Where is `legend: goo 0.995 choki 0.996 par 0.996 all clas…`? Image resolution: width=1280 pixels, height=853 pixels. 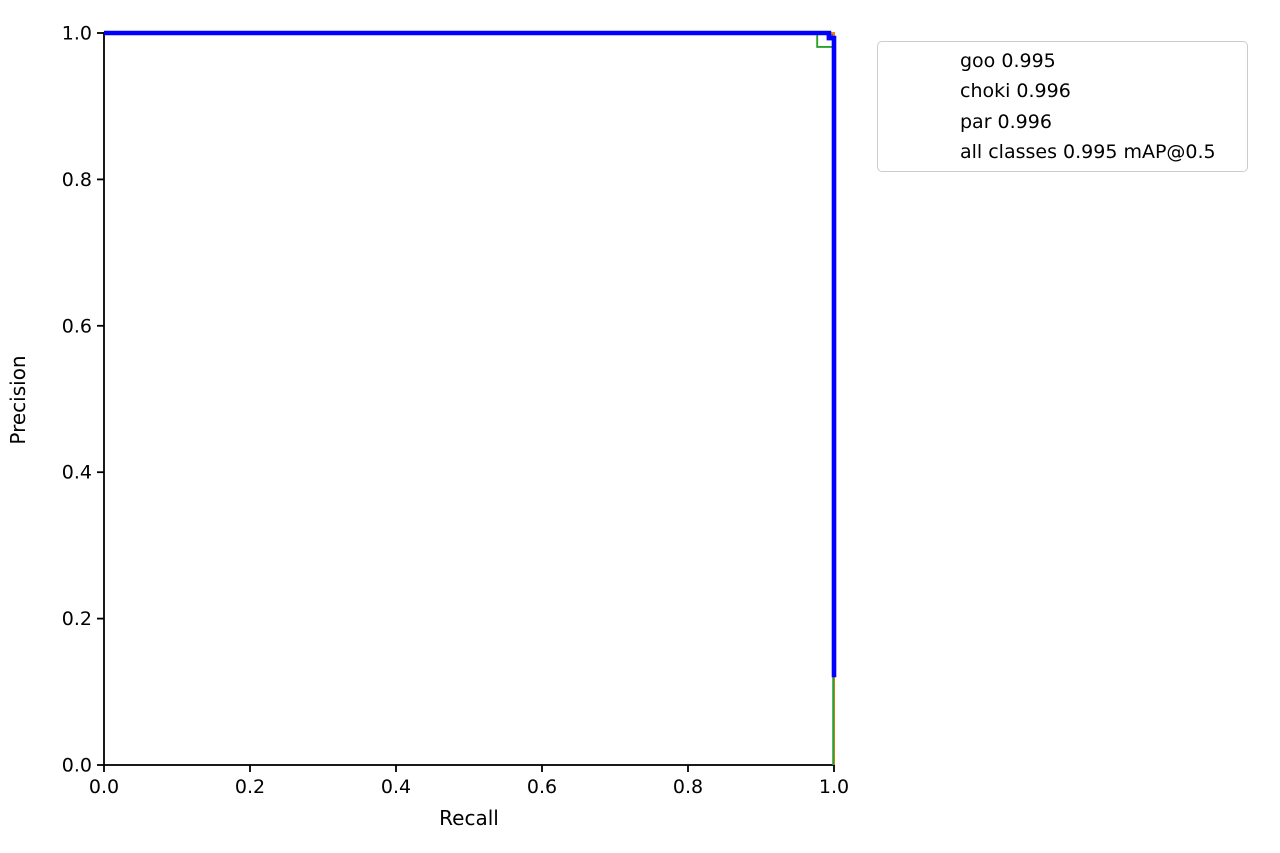 legend: goo 0.995 choki 0.996 par 0.996 all clas… is located at coordinates (1062, 106).